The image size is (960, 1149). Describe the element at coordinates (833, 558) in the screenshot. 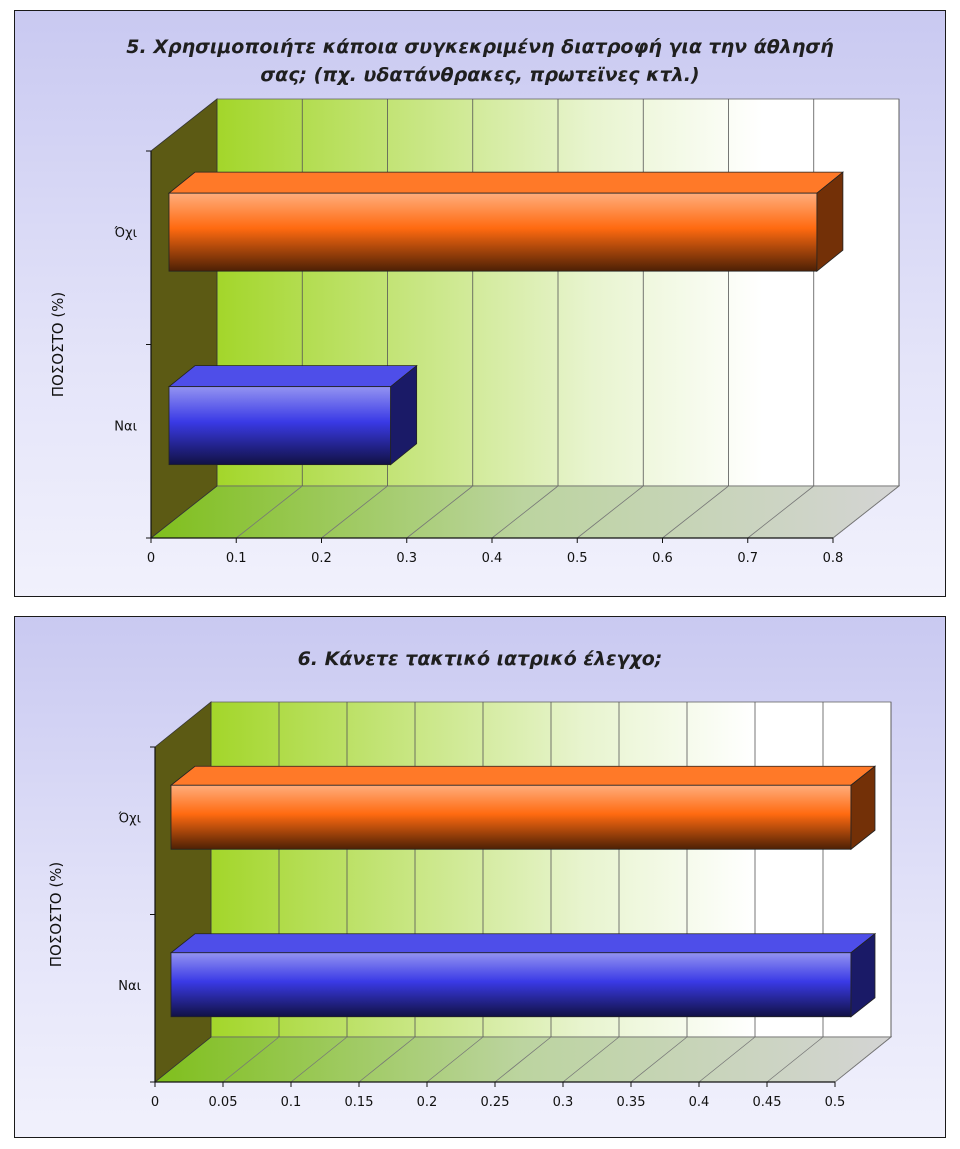

I see `x-tick-label: 0.8` at that location.